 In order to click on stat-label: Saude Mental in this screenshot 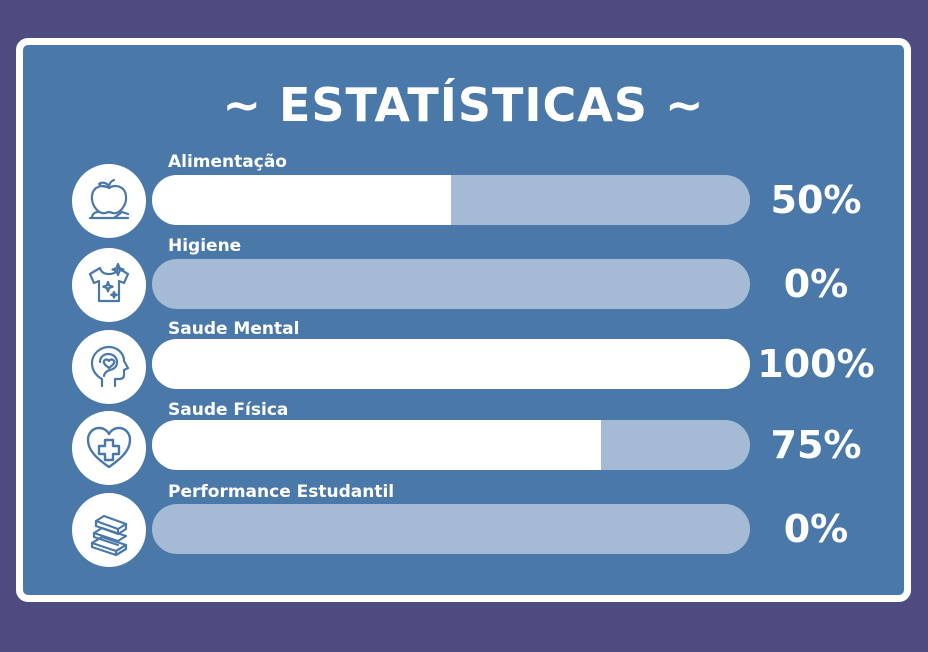, I will do `click(234, 329)`.